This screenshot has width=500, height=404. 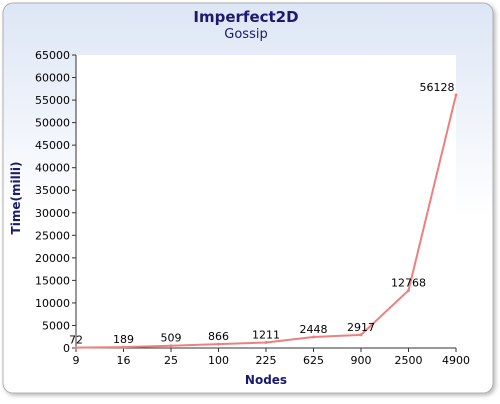 I want to click on x-tick-label: 900, so click(x=361, y=360).